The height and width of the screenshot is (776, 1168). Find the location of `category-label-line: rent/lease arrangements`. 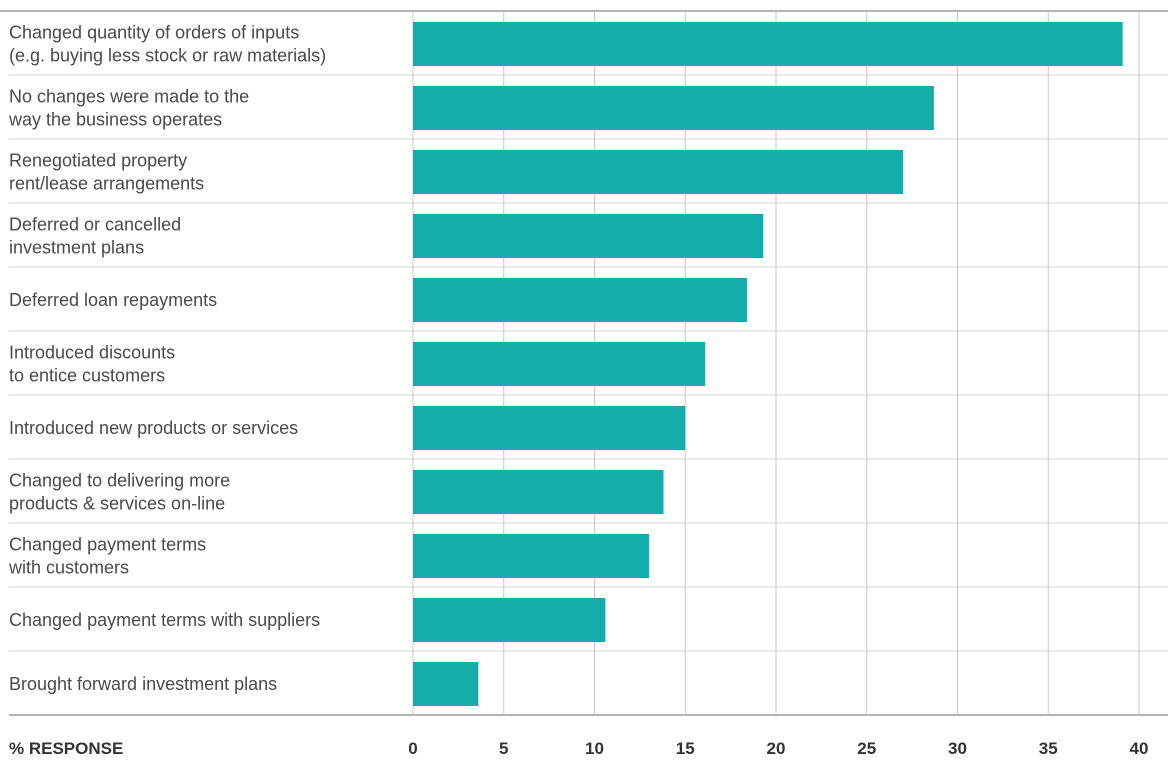

category-label-line: rent/lease arrangements is located at coordinates (106, 184).